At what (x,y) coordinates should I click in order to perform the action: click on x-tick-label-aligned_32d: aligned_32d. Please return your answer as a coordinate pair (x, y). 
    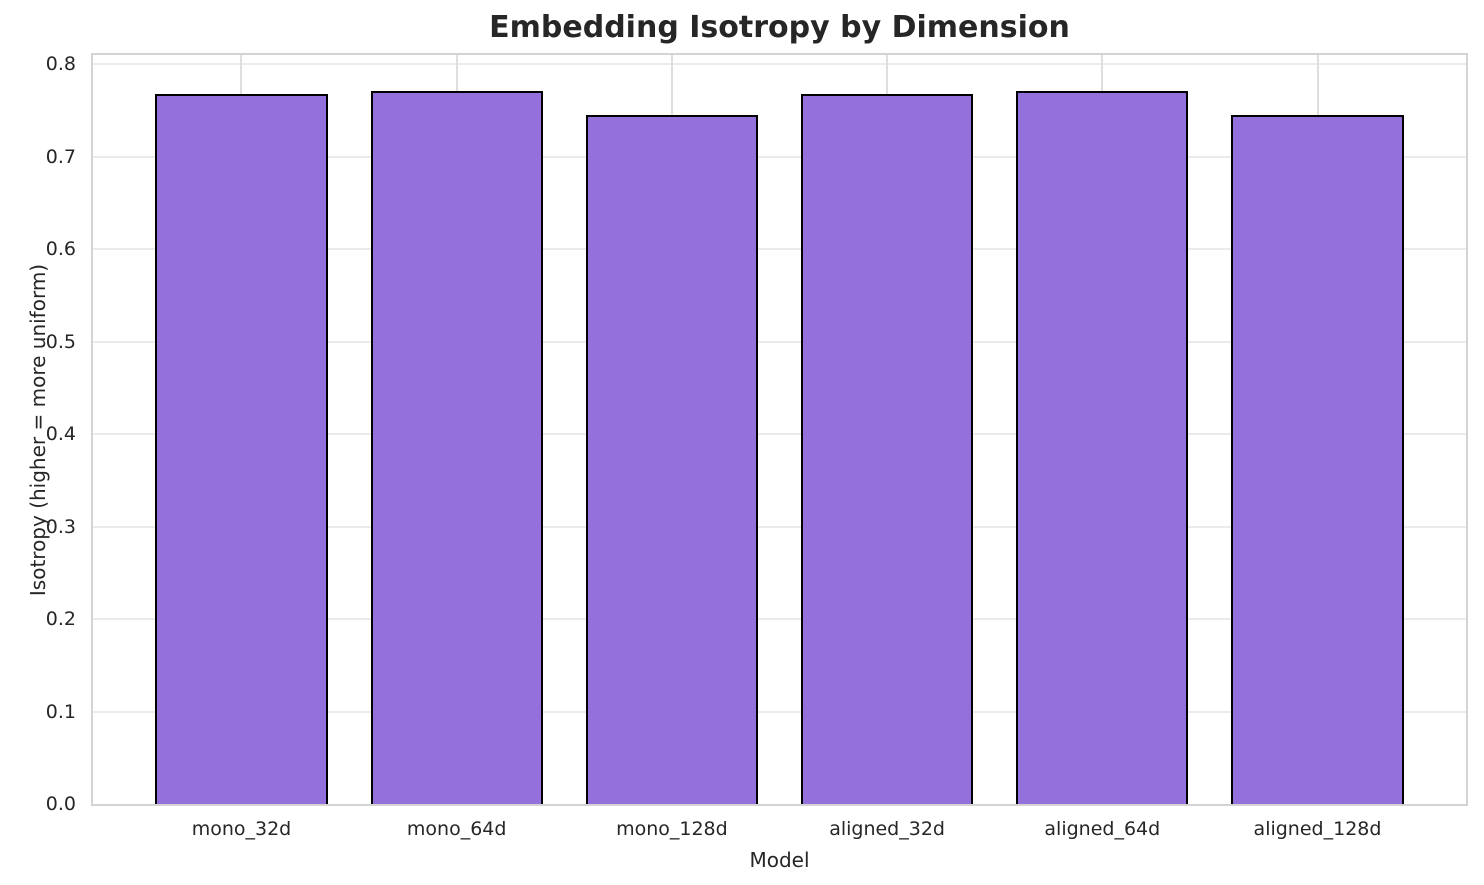
    Looking at the image, I should click on (887, 829).